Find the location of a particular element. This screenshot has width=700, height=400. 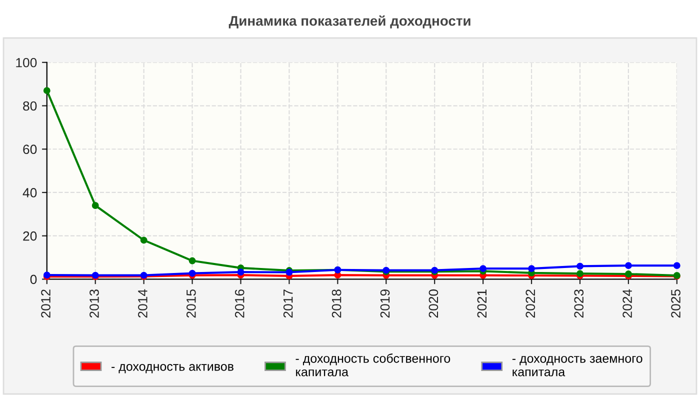

x-tick-label: 2018 is located at coordinates (337, 303).